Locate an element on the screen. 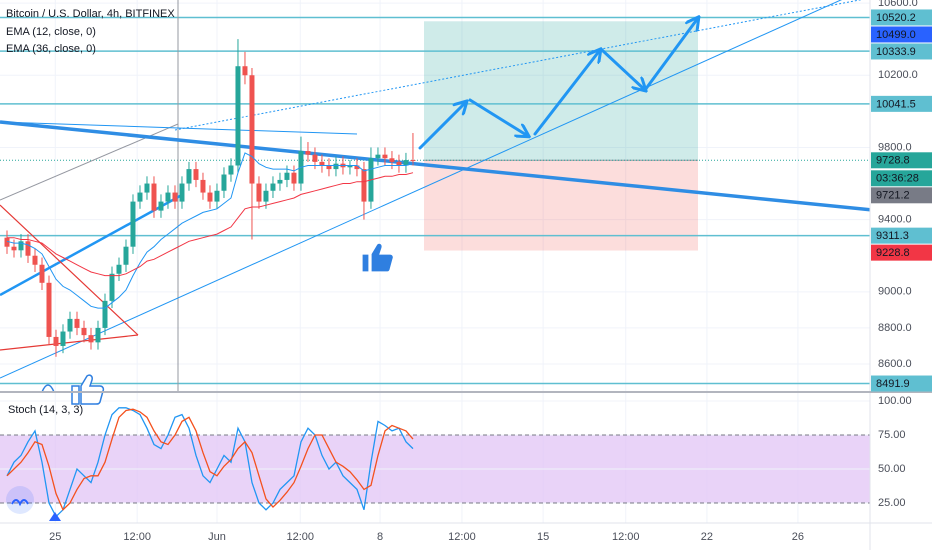  y-tick-label: 9000.0 is located at coordinates (895, 292).